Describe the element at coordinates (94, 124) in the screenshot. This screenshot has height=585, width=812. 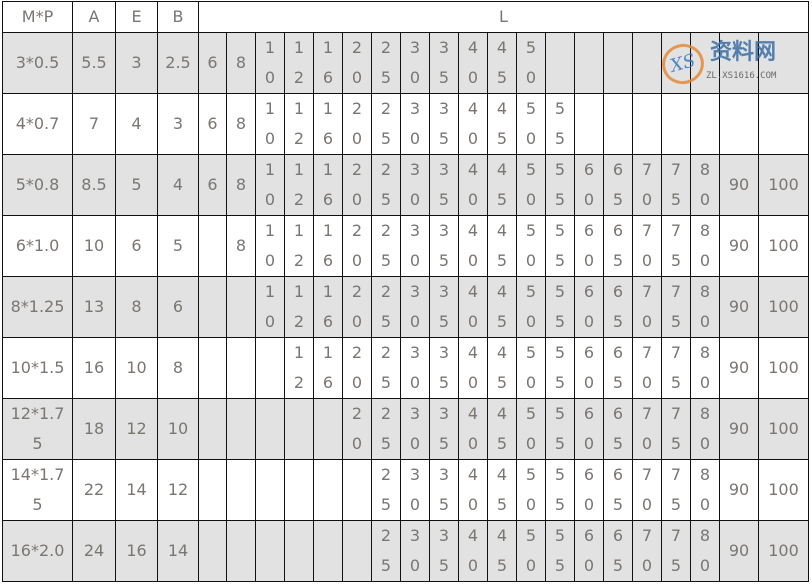
I see `cell-a: 7` at that location.